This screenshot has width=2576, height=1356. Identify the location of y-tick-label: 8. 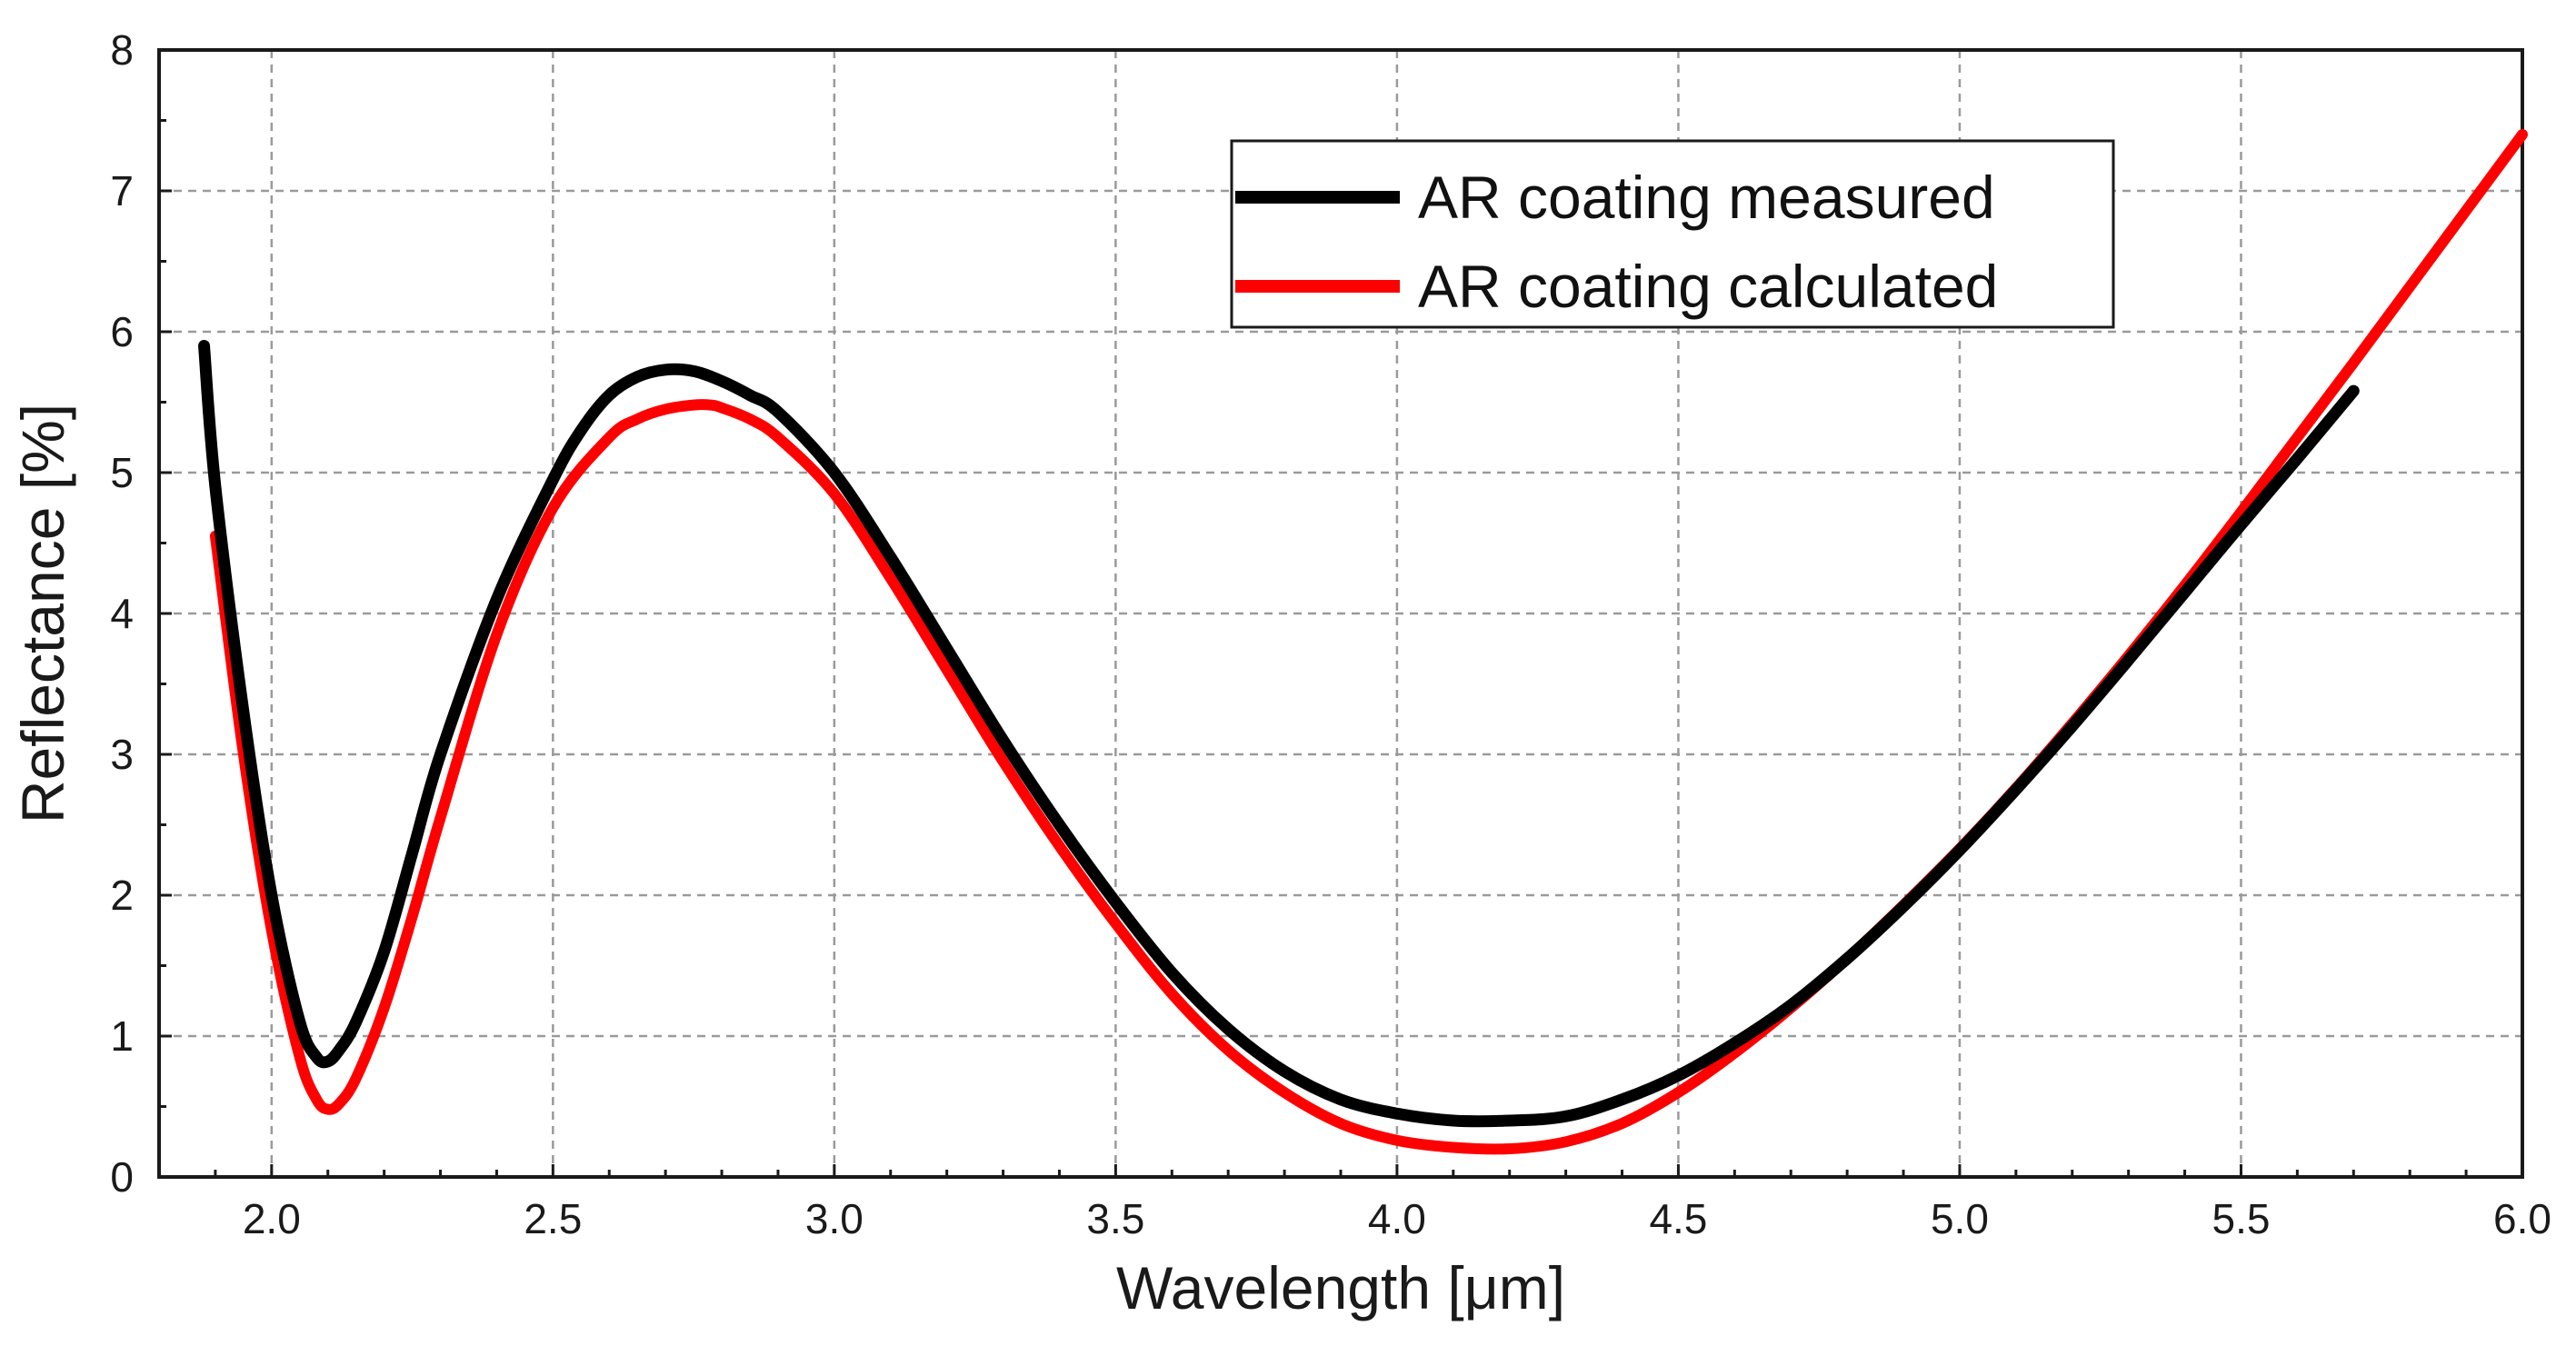
(122, 50).